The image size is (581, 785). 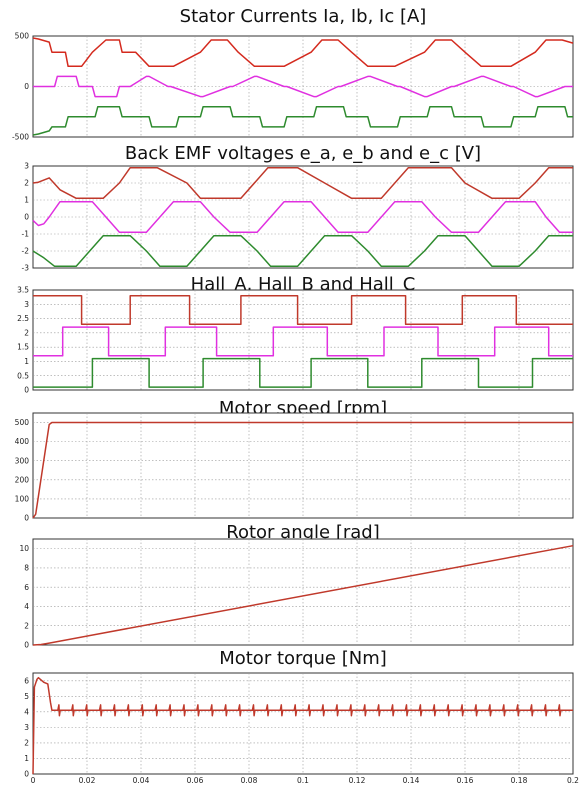 What do you see at coordinates (22, 441) in the screenshot?
I see `y-tick-label: 400` at bounding box center [22, 441].